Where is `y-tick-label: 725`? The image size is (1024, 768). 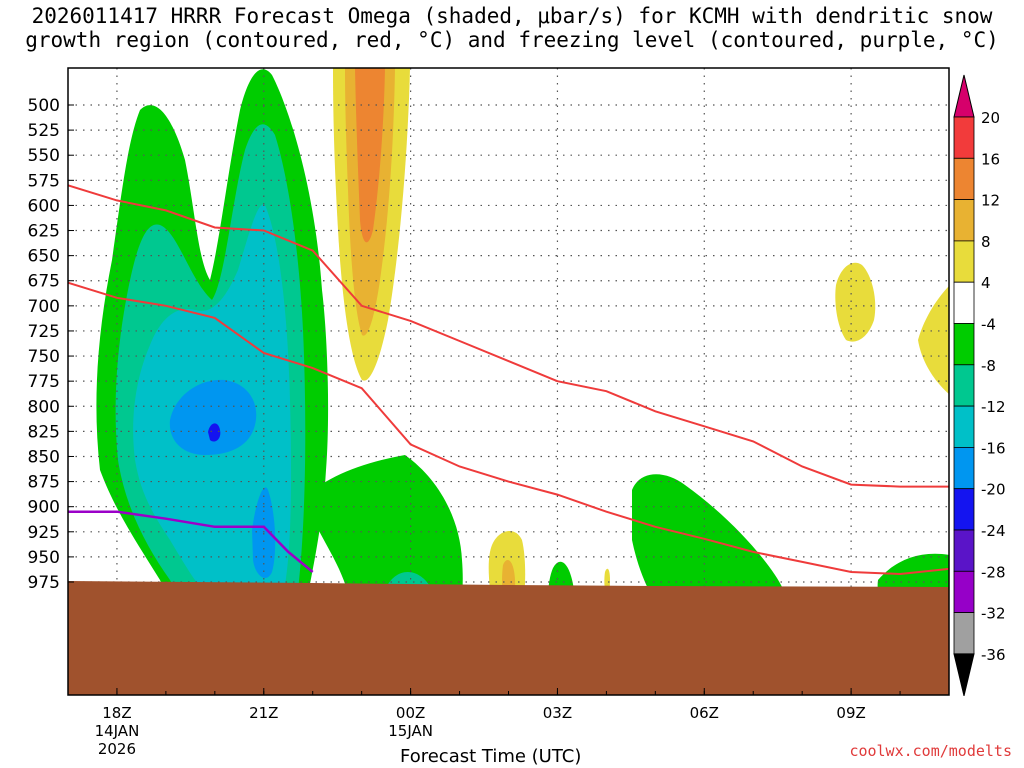
y-tick-label: 725 is located at coordinates (44, 332).